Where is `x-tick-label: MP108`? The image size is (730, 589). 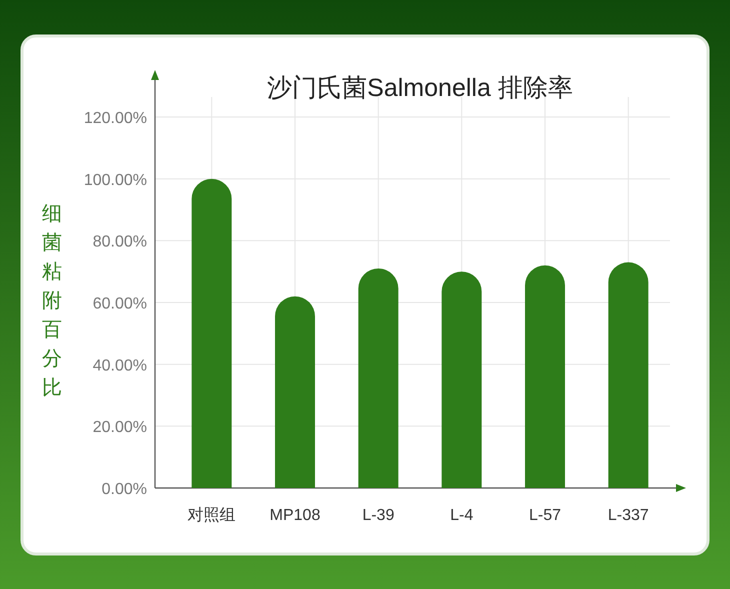
x-tick-label: MP108 is located at coordinates (295, 515).